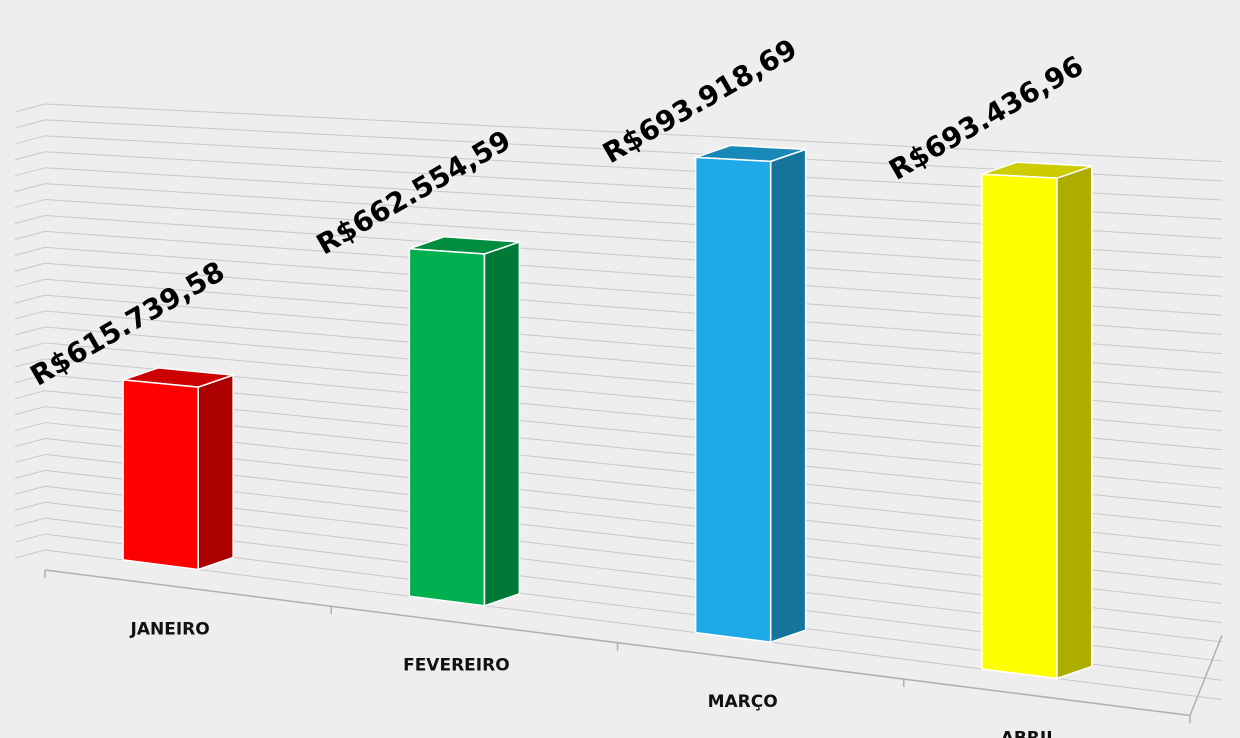 The width and height of the screenshot is (1240, 738). I want to click on x-tick-label: FEVEREIRO, so click(456, 666).